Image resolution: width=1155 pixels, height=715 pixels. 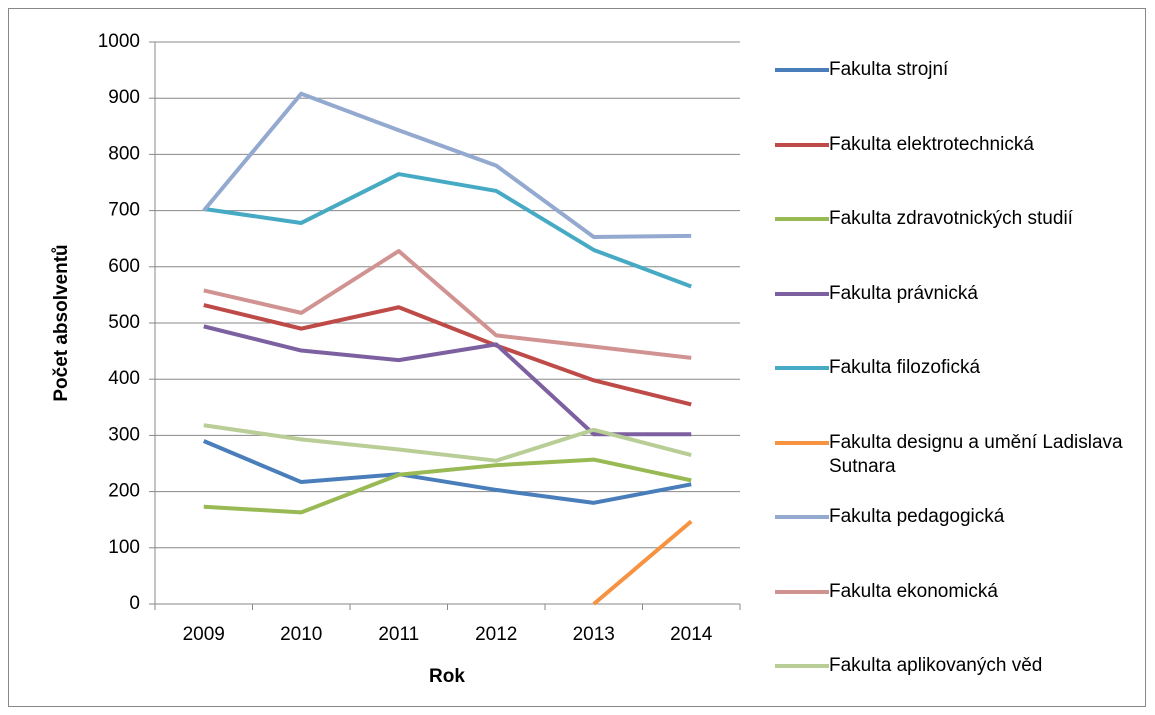 I want to click on legend-item: Fakulta strojní, so click(x=961, y=70).